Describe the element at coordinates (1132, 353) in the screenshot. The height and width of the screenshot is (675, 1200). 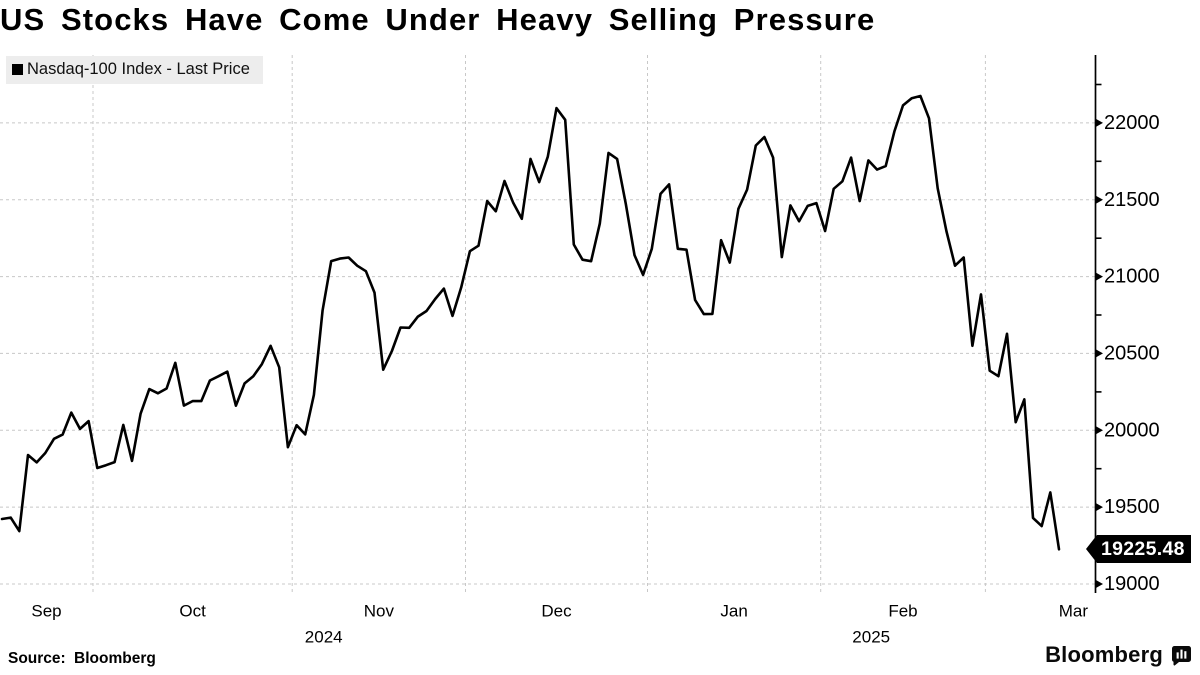
I see `y-axis-tick-label: 20500` at that location.